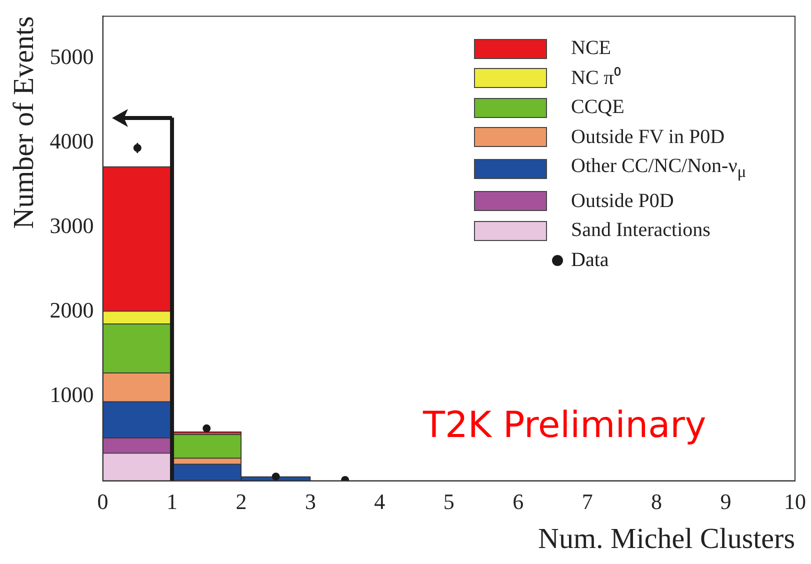 This screenshot has width=811, height=564. Describe the element at coordinates (666, 539) in the screenshot. I see `x-axis-title: Num. Michel Clusters` at that location.